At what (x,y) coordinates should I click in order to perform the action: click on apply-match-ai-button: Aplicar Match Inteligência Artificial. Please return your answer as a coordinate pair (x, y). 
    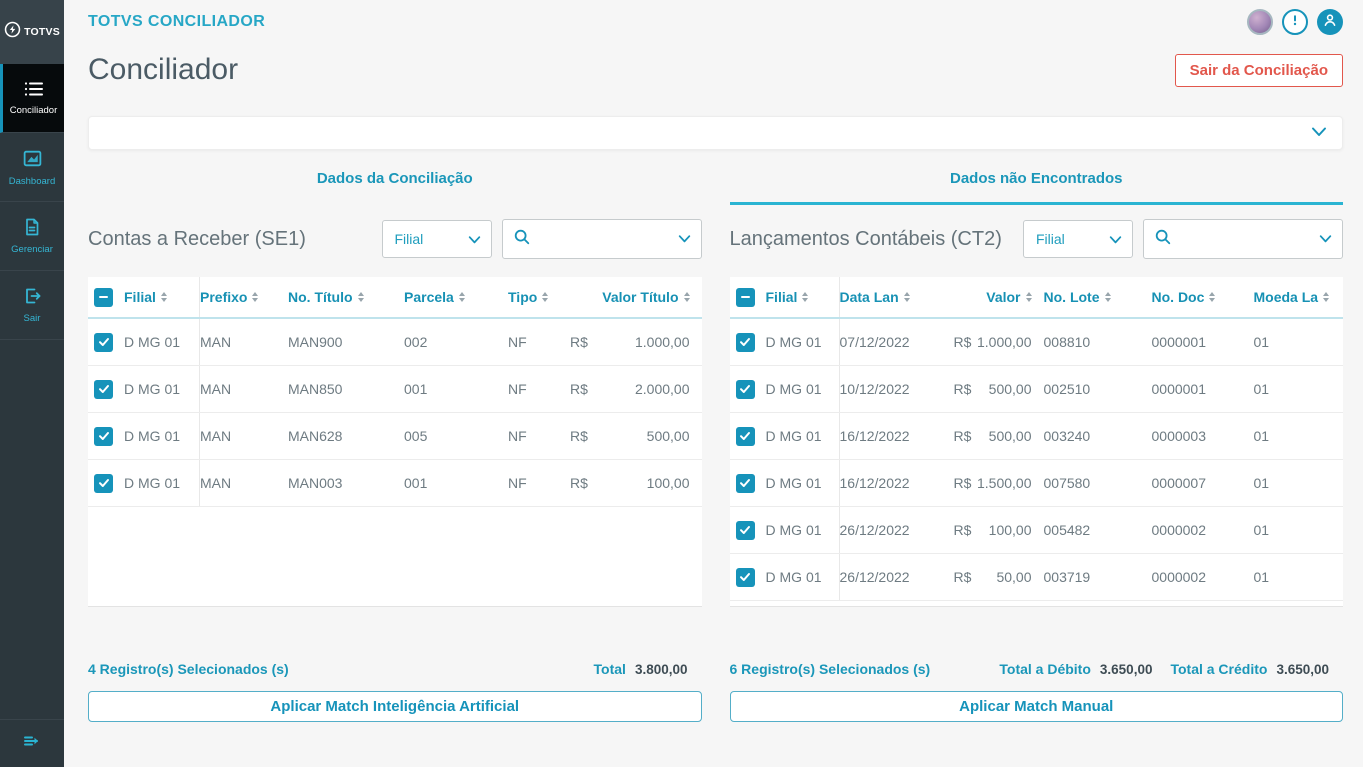
    Looking at the image, I should click on (395, 706).